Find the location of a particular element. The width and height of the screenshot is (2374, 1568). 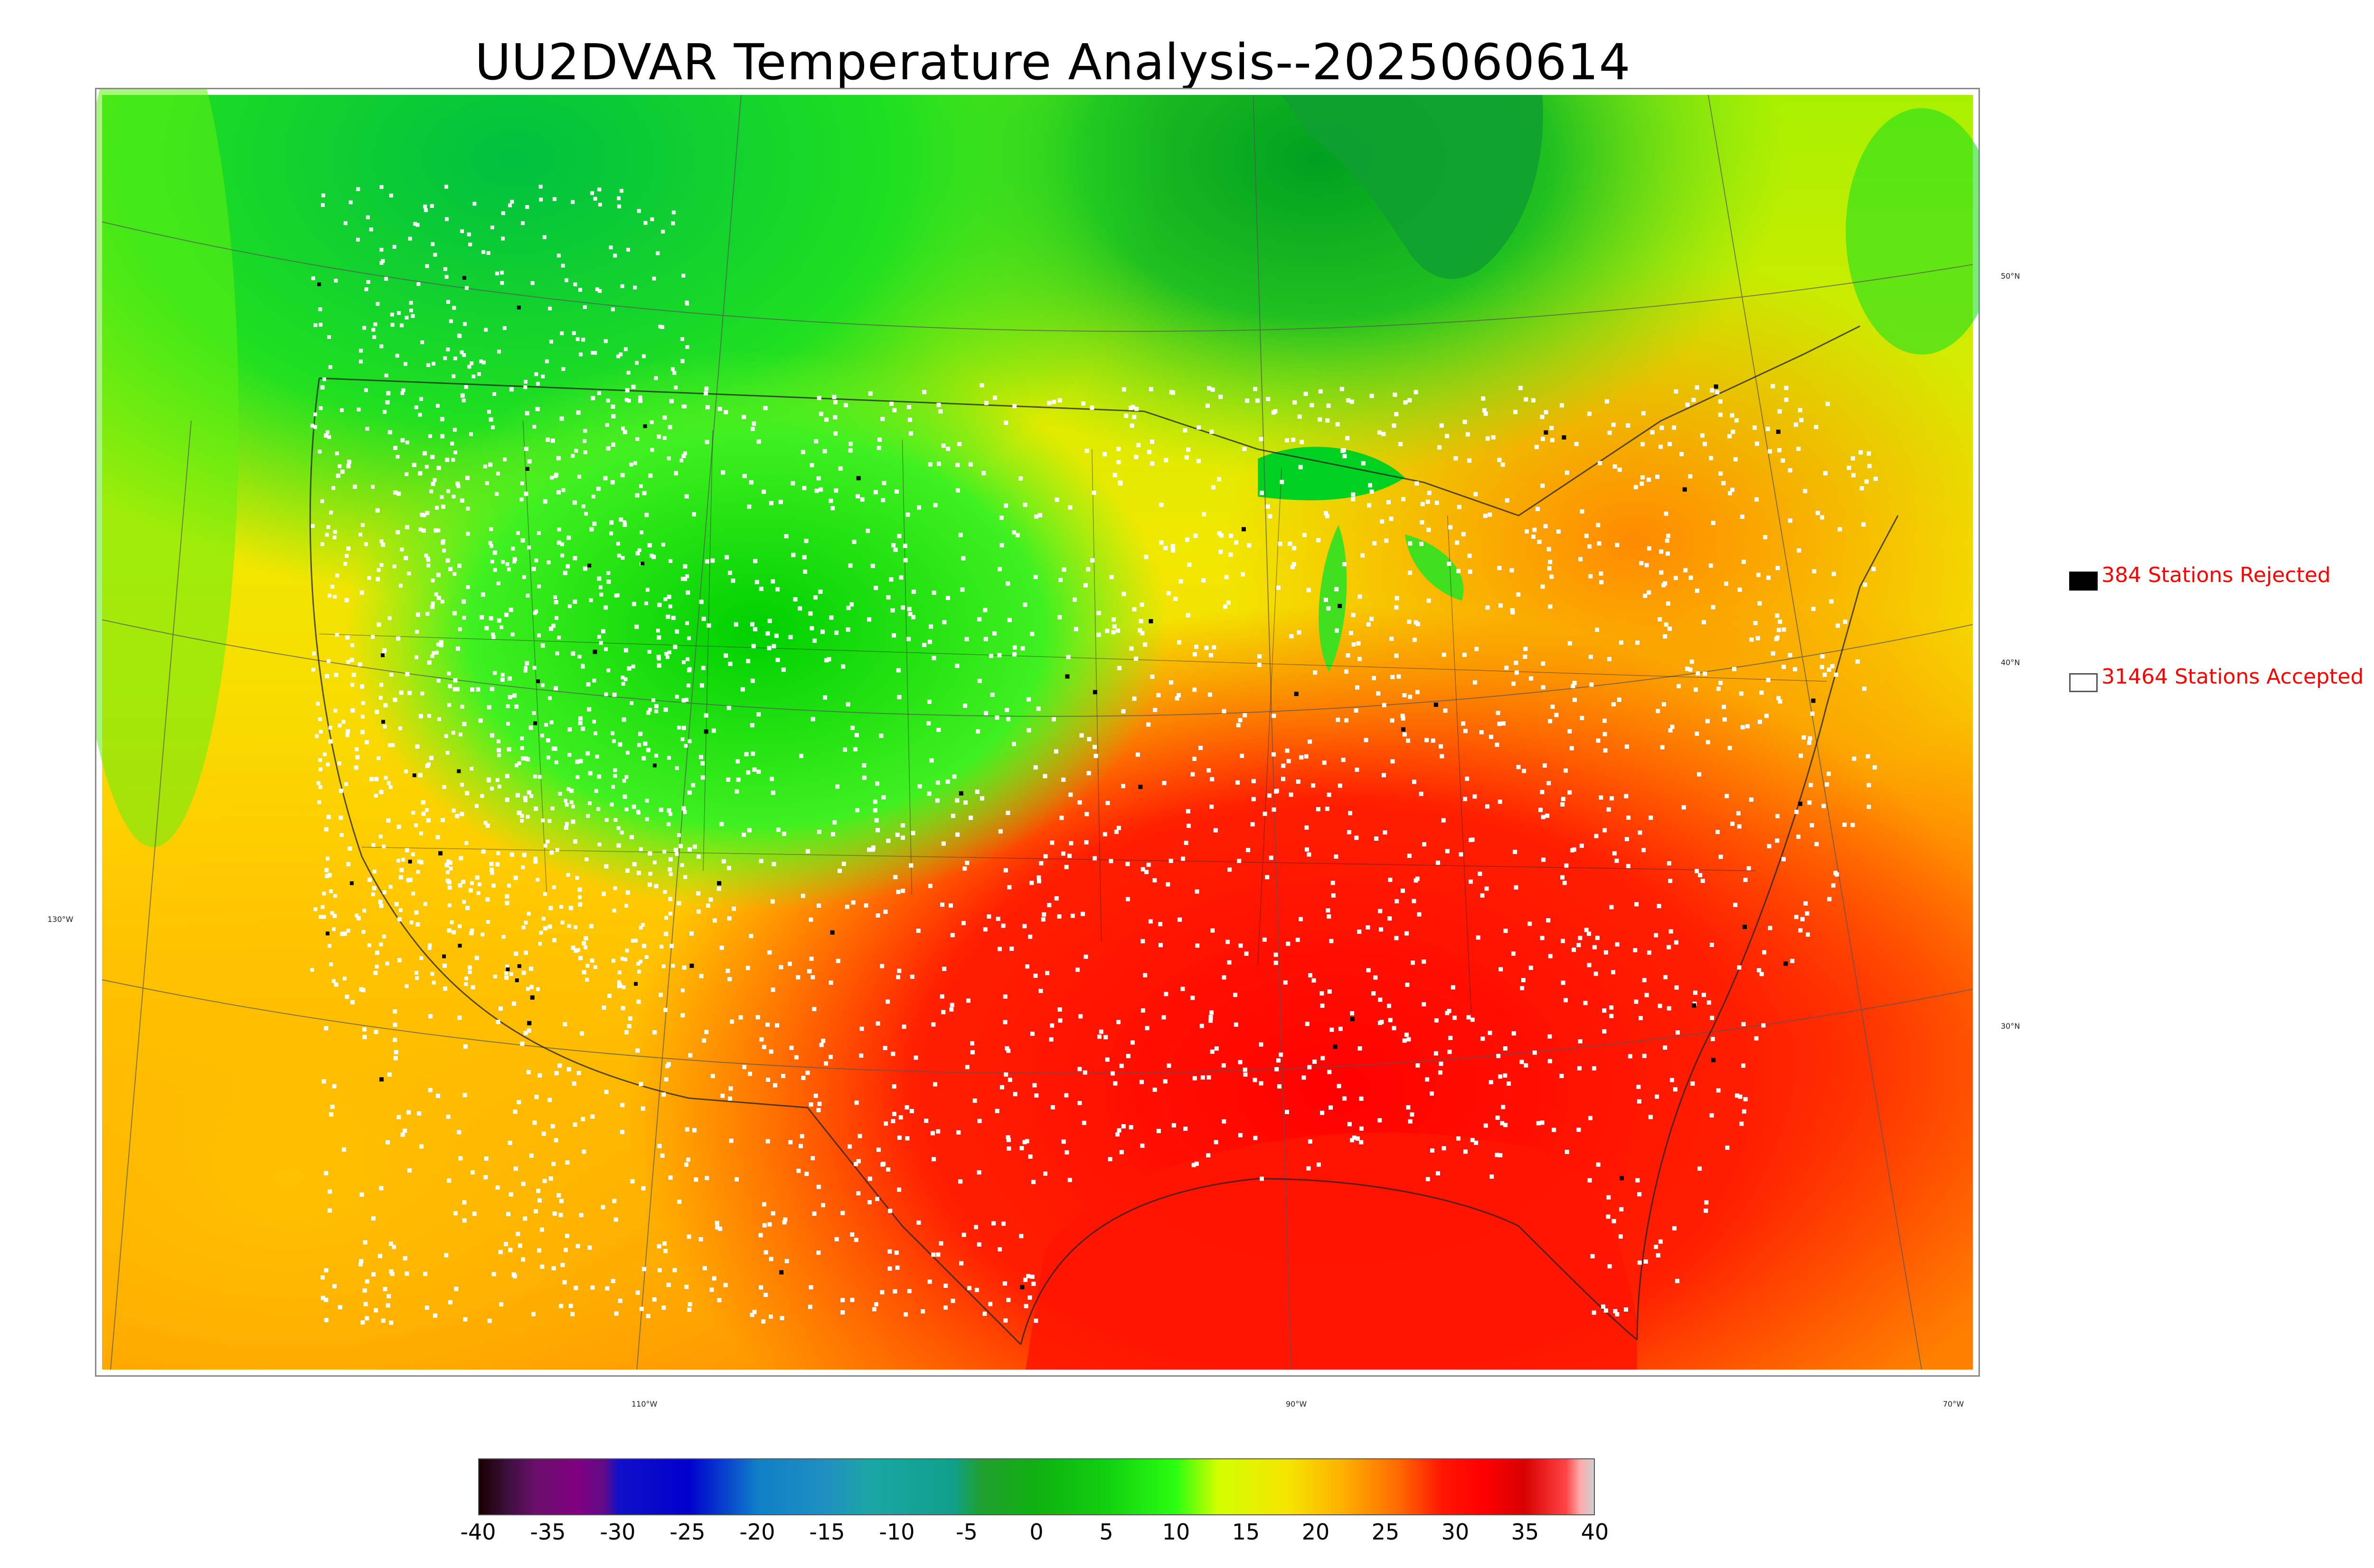

rejected-swatch is located at coordinates (2083, 582).